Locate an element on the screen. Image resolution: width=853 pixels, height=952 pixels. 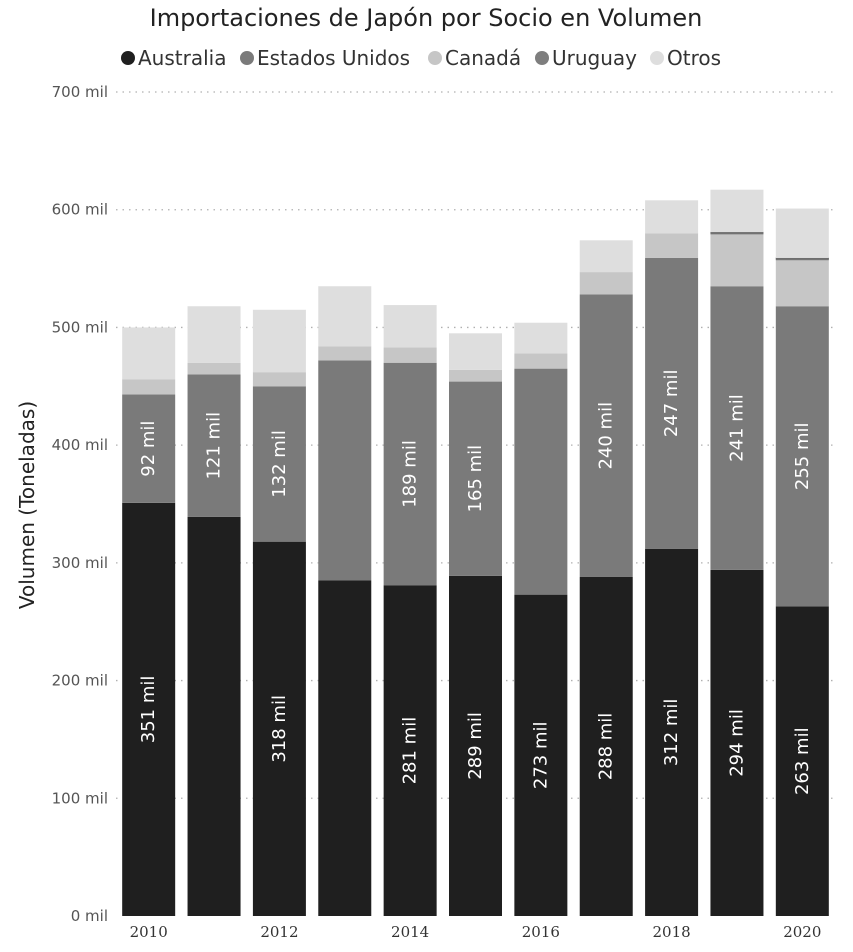
y-tick-label: 500 mil is located at coordinates (80, 327).